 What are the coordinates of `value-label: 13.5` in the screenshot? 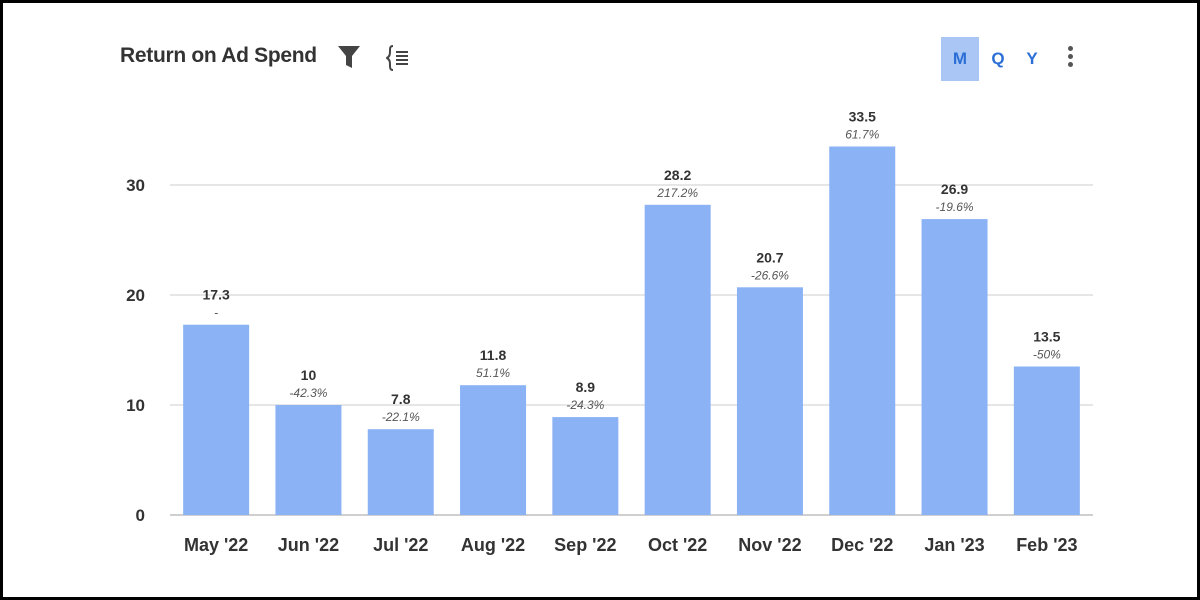 It's located at (1046, 337).